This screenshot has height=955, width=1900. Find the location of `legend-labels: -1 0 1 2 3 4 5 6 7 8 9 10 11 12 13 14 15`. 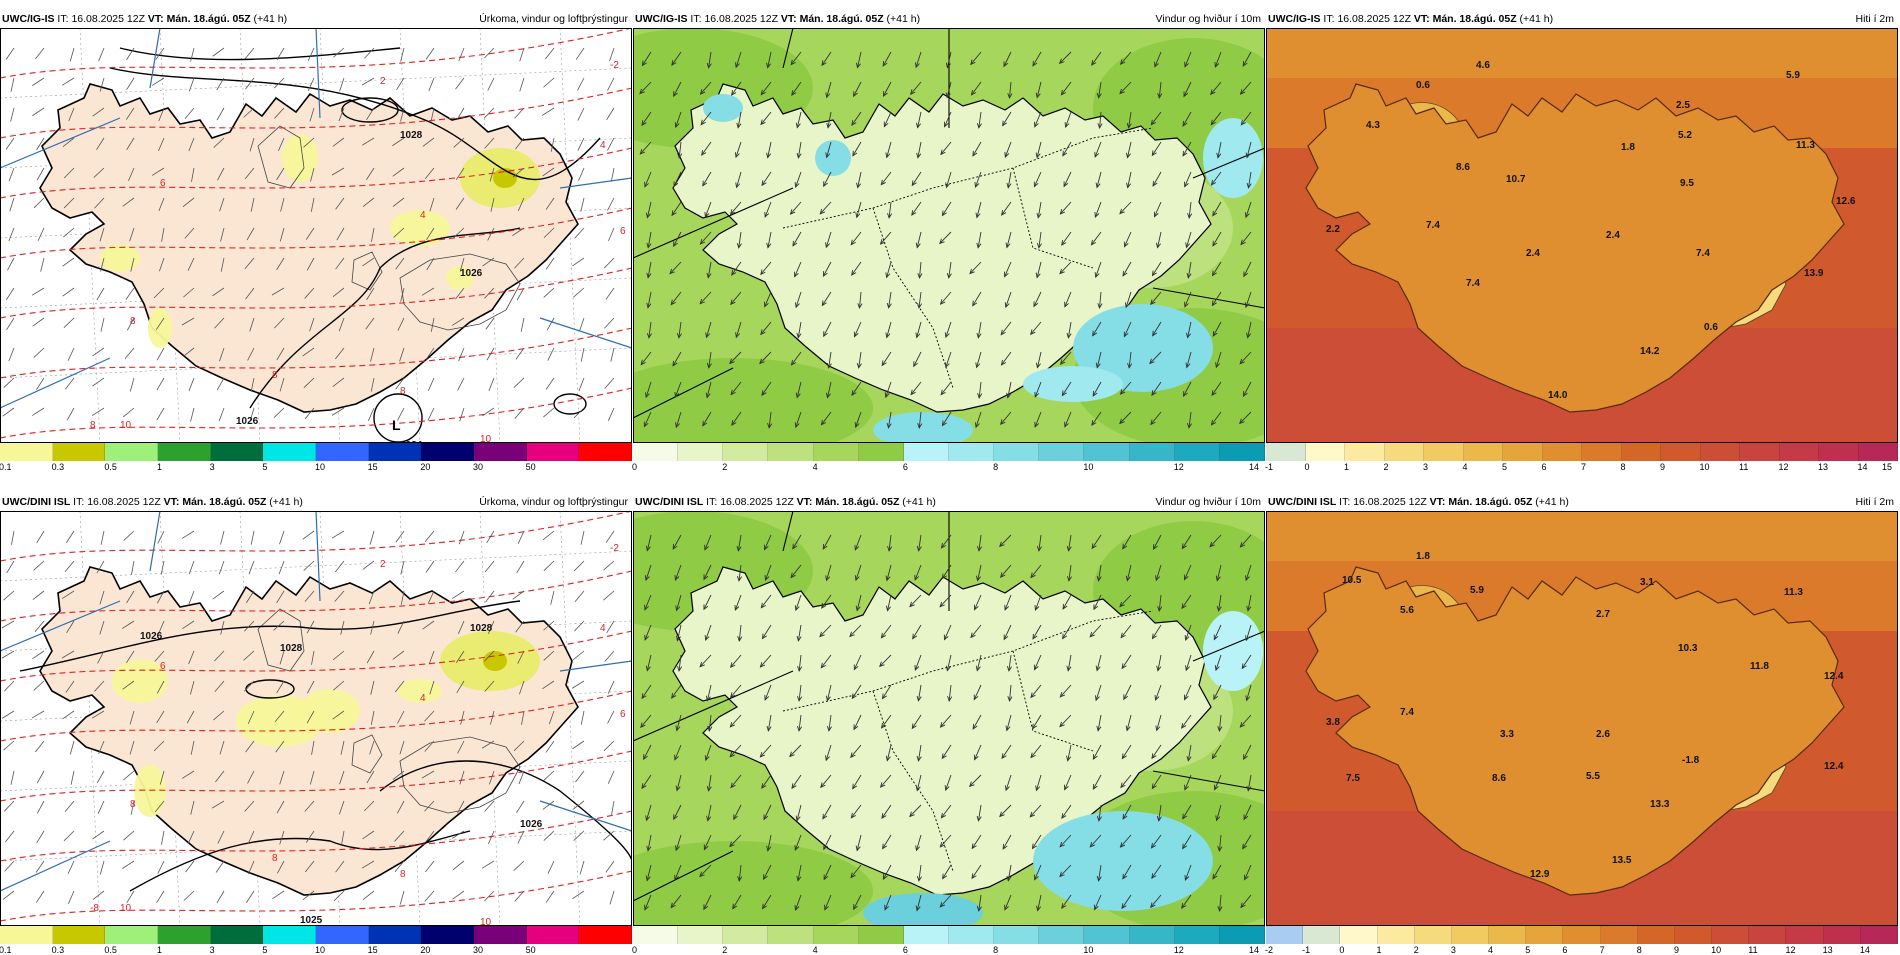

legend-labels: -1 0 1 2 3 4 5 6 7 8 9 10 11 12 13 14 15 is located at coordinates (1581, 467).